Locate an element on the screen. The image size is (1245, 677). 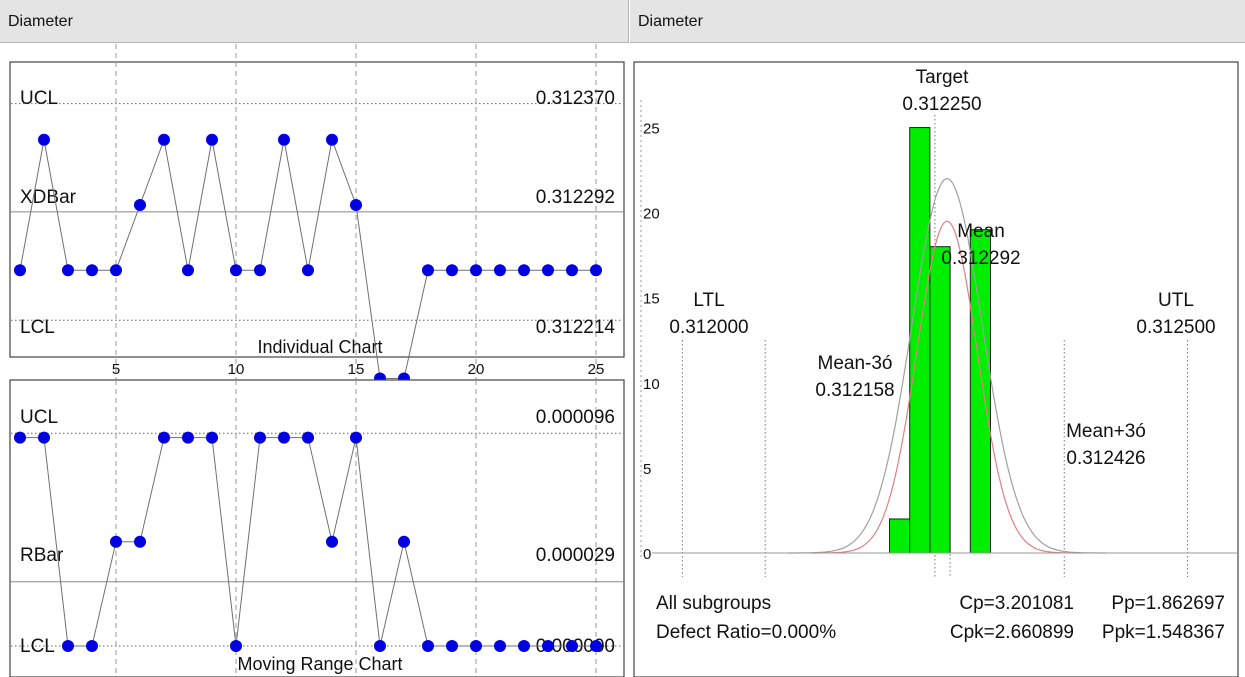
mean-plus-3s-name: Mean+3ó is located at coordinates (1106, 431).